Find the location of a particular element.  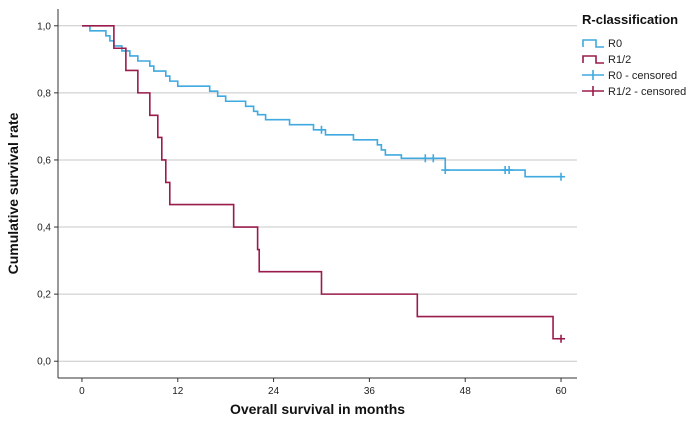

legend-title: R-classification is located at coordinates (630, 19).